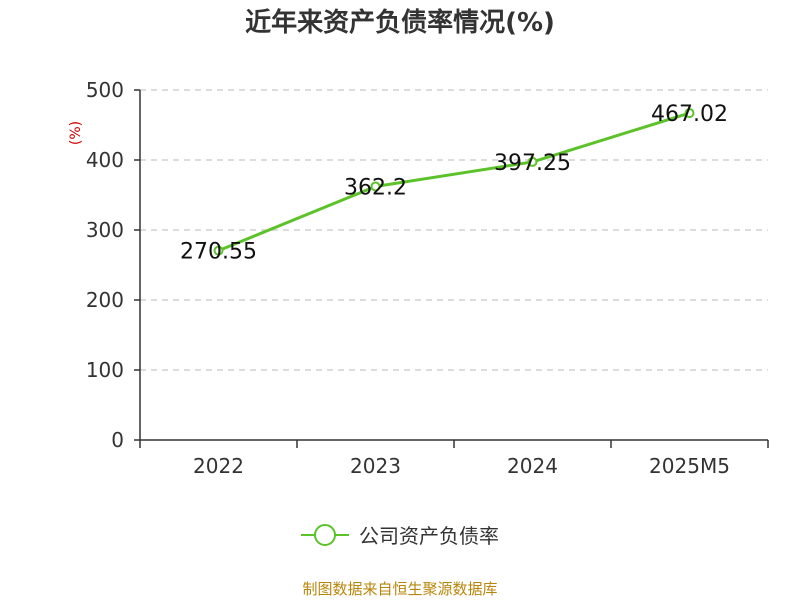 The height and width of the screenshot is (600, 800). Describe the element at coordinates (532, 466) in the screenshot. I see `x-tick-label: 2024` at that location.